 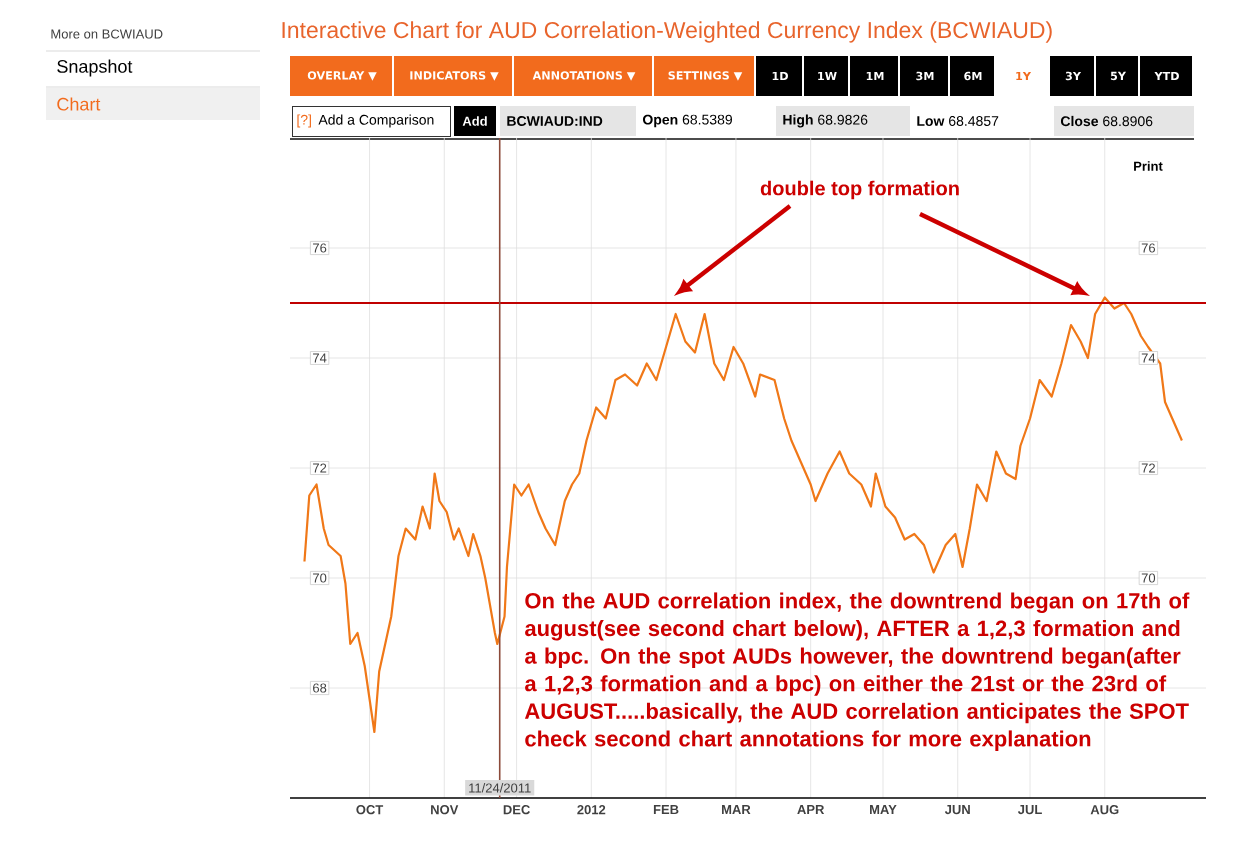 What do you see at coordinates (667, 32) in the screenshot?
I see `chart-title: Interactive Chart for AUD Correlation-Weighted Currency Index (BCWIAUD)` at bounding box center [667, 32].